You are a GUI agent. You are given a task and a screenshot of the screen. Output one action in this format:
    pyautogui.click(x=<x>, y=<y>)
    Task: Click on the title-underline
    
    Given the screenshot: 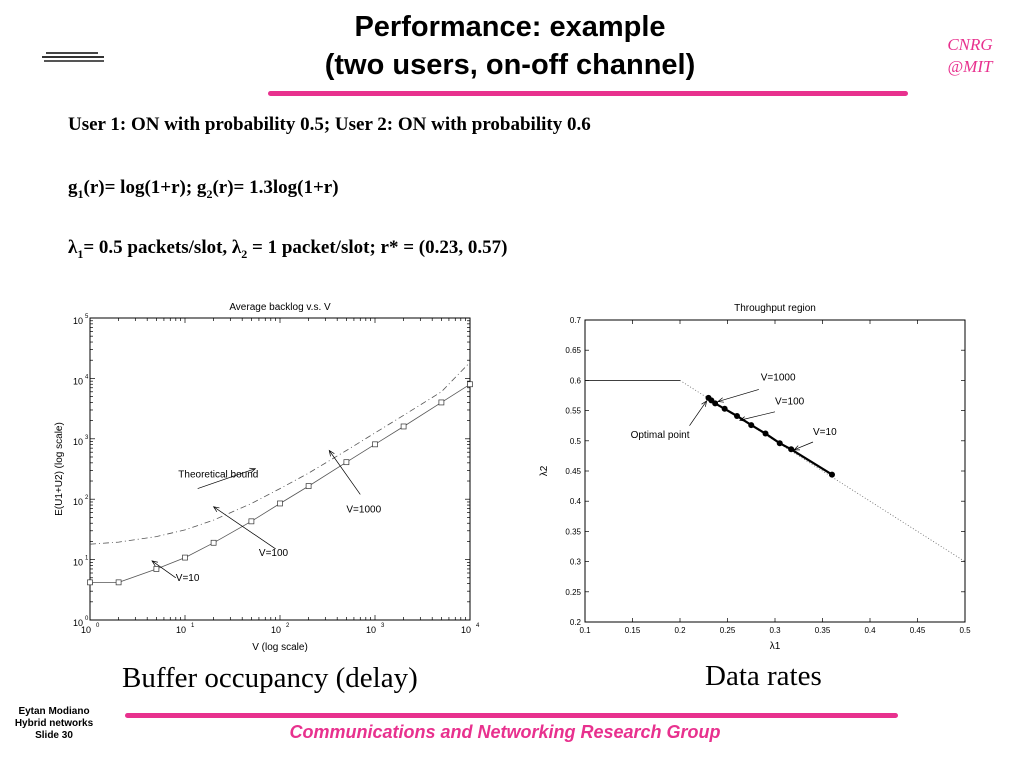 What is the action you would take?
    pyautogui.click(x=588, y=93)
    